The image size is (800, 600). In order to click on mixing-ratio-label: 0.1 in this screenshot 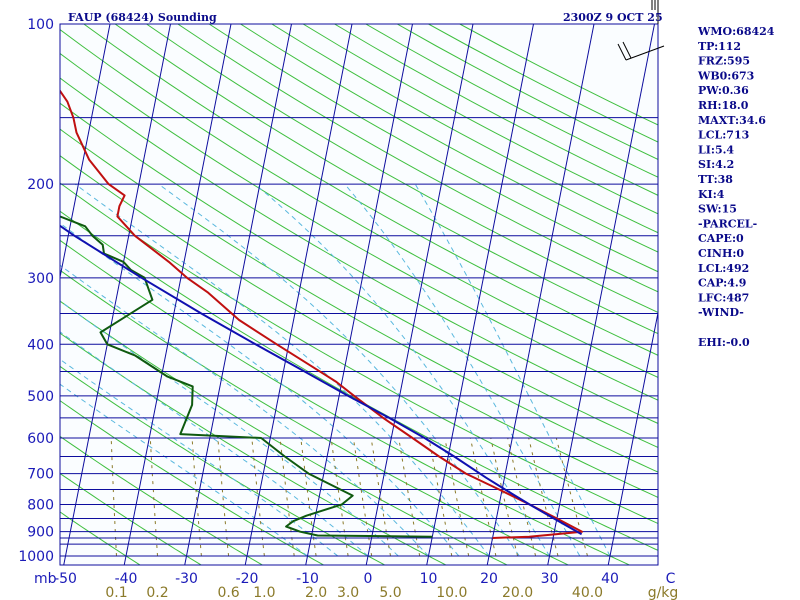, I will do `click(116, 592)`.